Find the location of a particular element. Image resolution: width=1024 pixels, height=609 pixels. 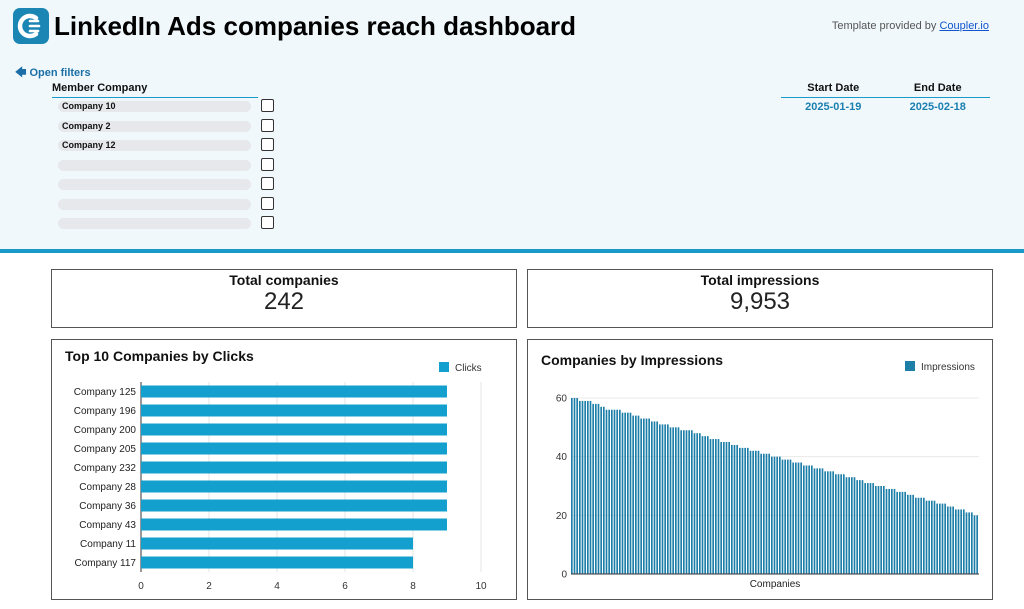

kpi-value: 9,953 is located at coordinates (760, 301).